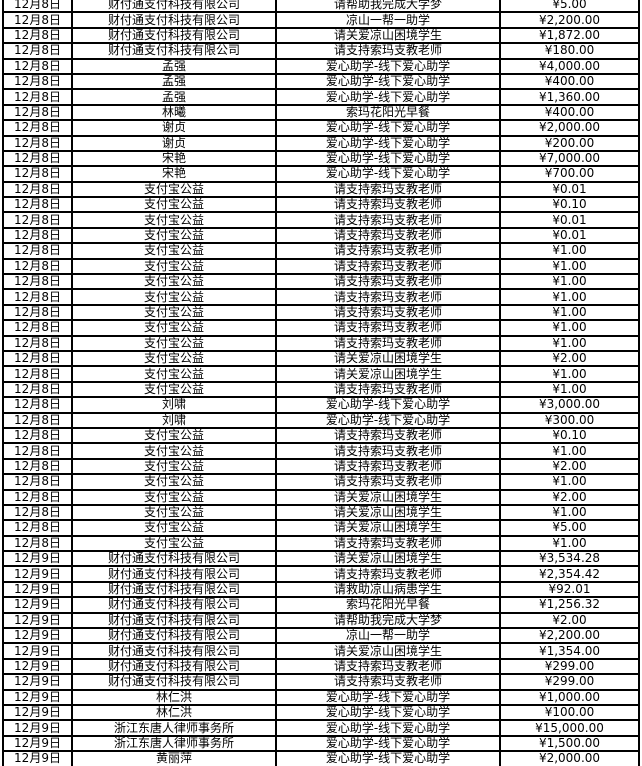 The image size is (642, 766). What do you see at coordinates (174, 112) in the screenshot?
I see `donor-cell: 林曦` at bounding box center [174, 112].